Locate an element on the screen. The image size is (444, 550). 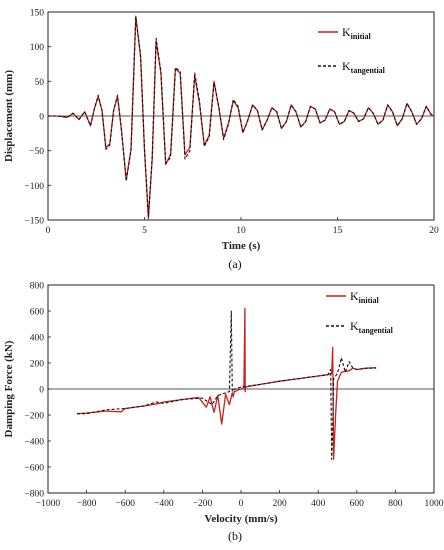
panel-label-b: (b) is located at coordinates (235, 536).